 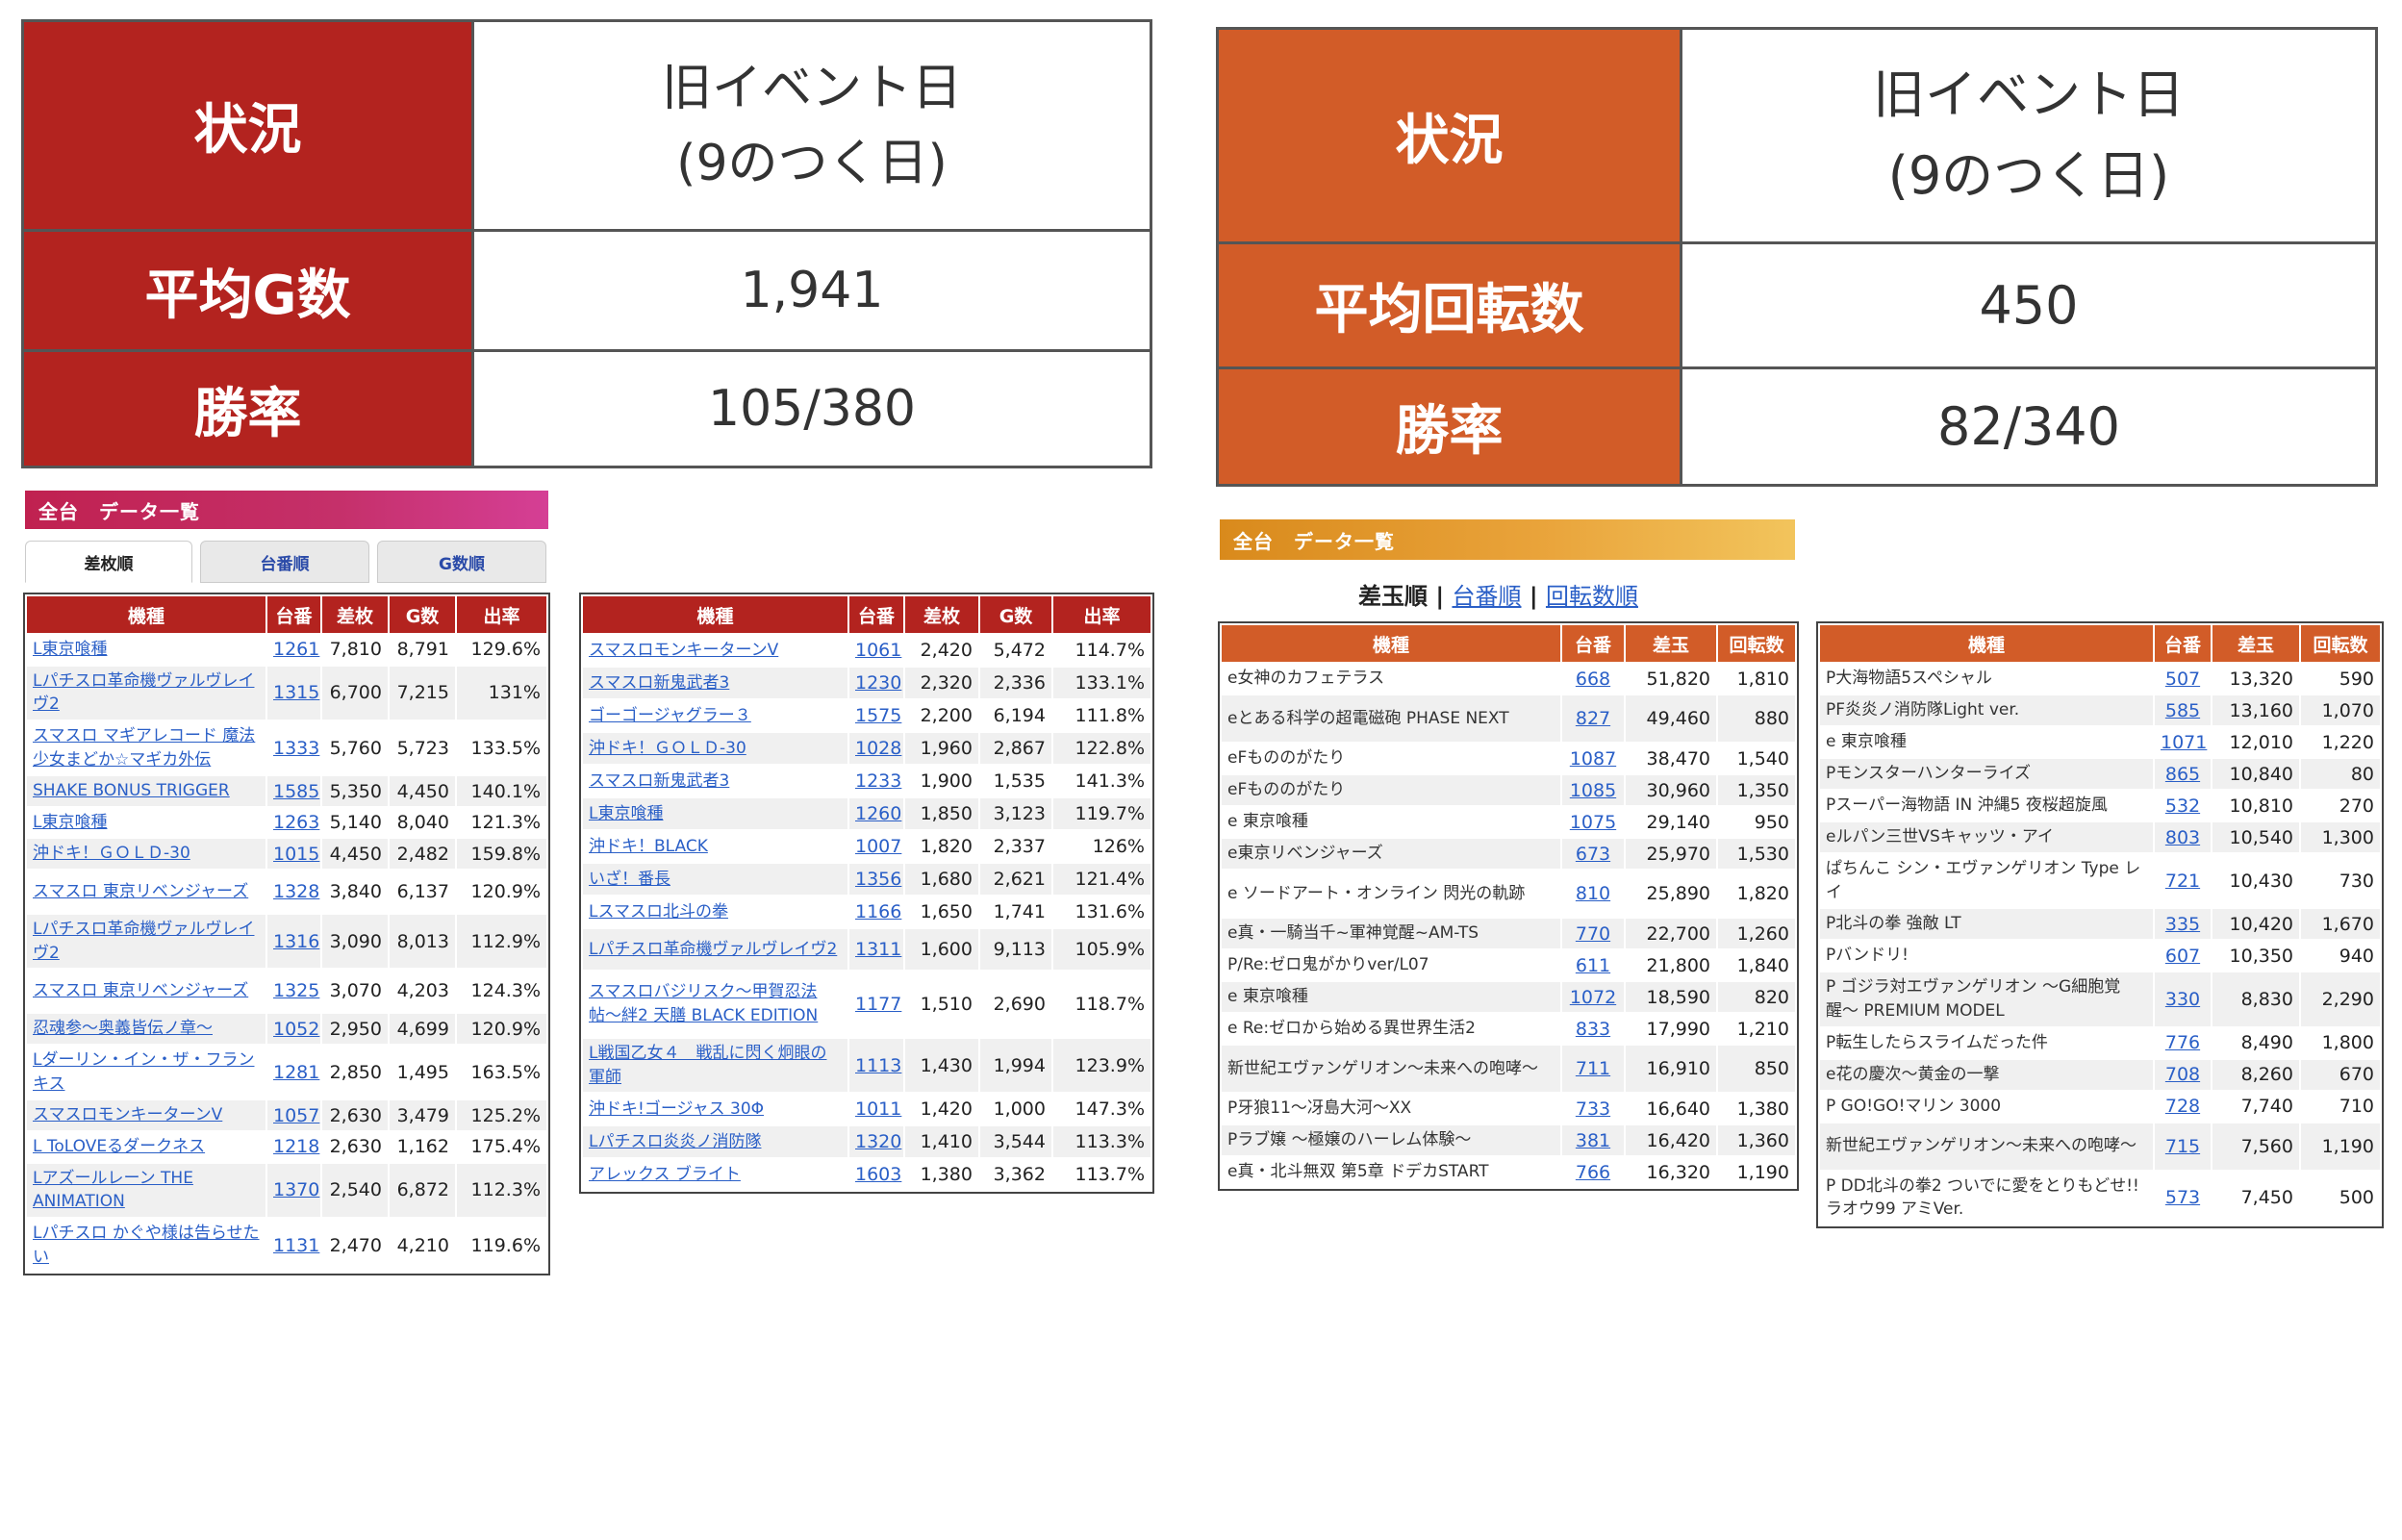 I want to click on machine-name: SHAKE BONUS TRIGGER, so click(x=146, y=791).